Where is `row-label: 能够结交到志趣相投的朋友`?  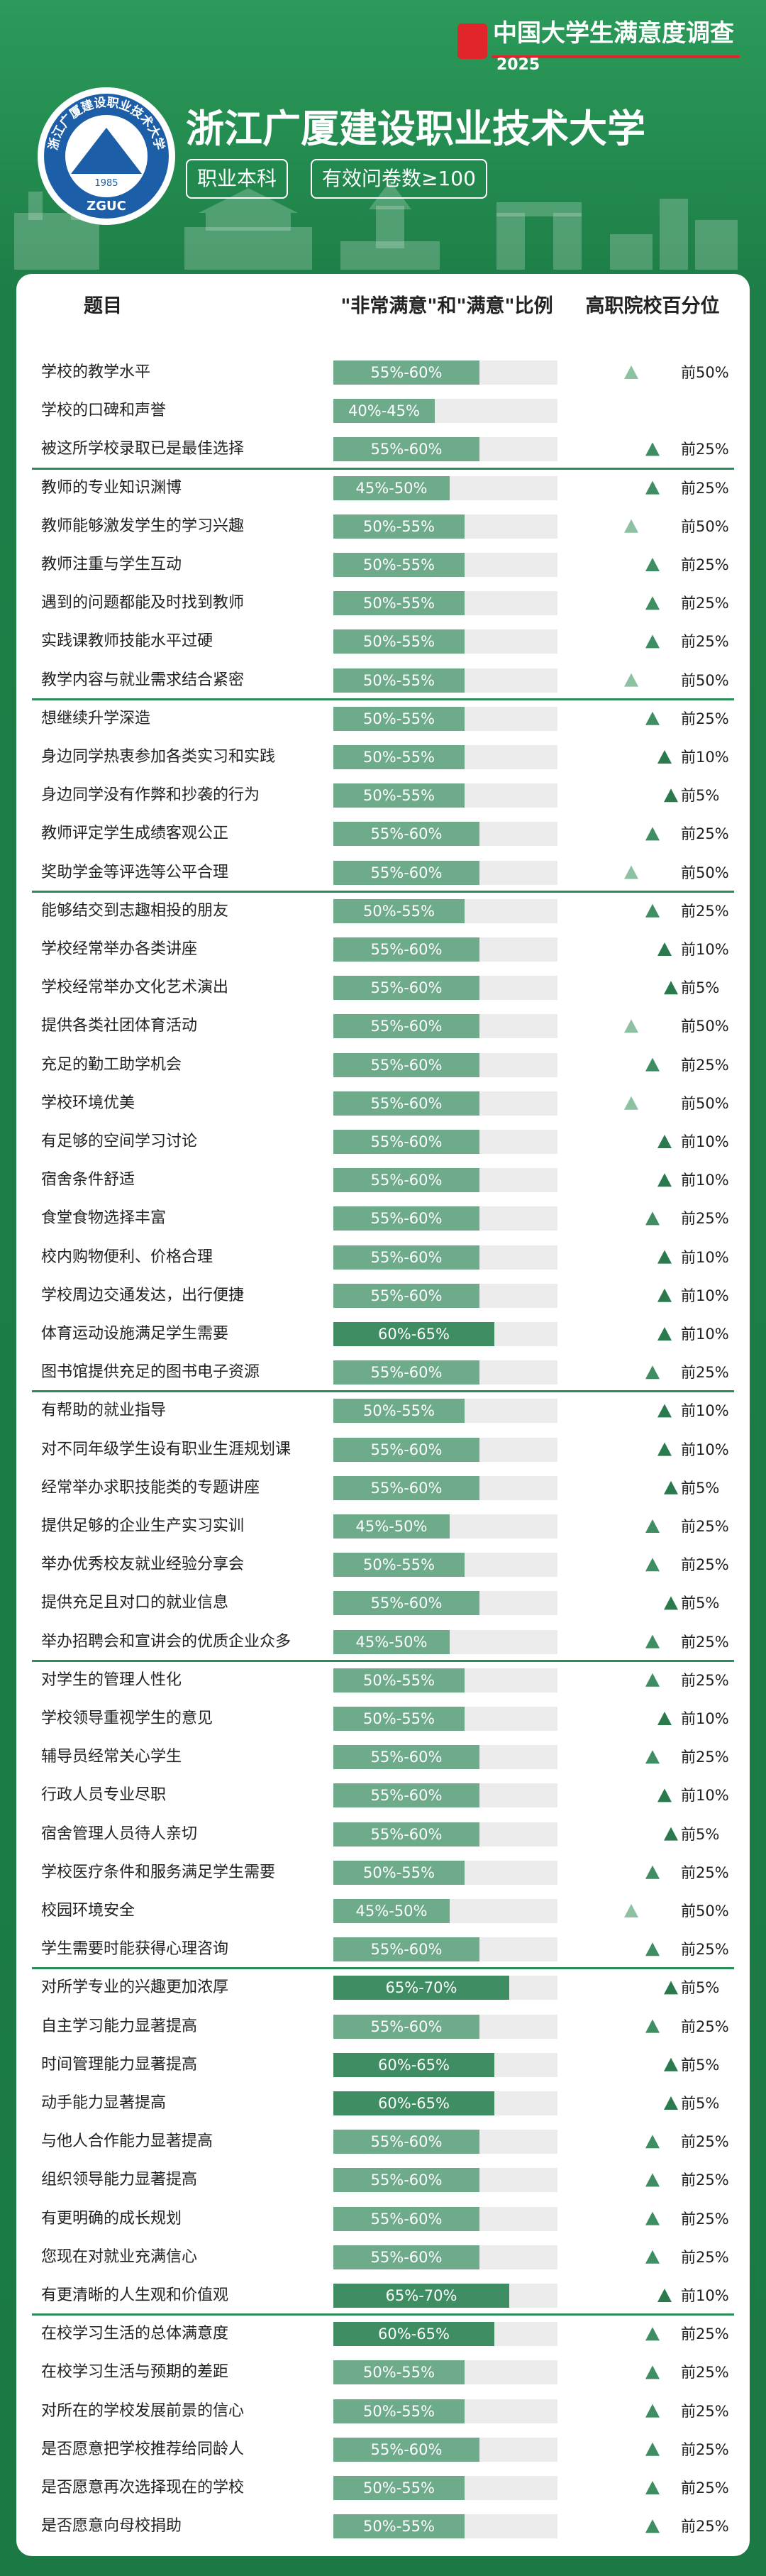
row-label: 能够结交到志趣相投的朋友 is located at coordinates (135, 910).